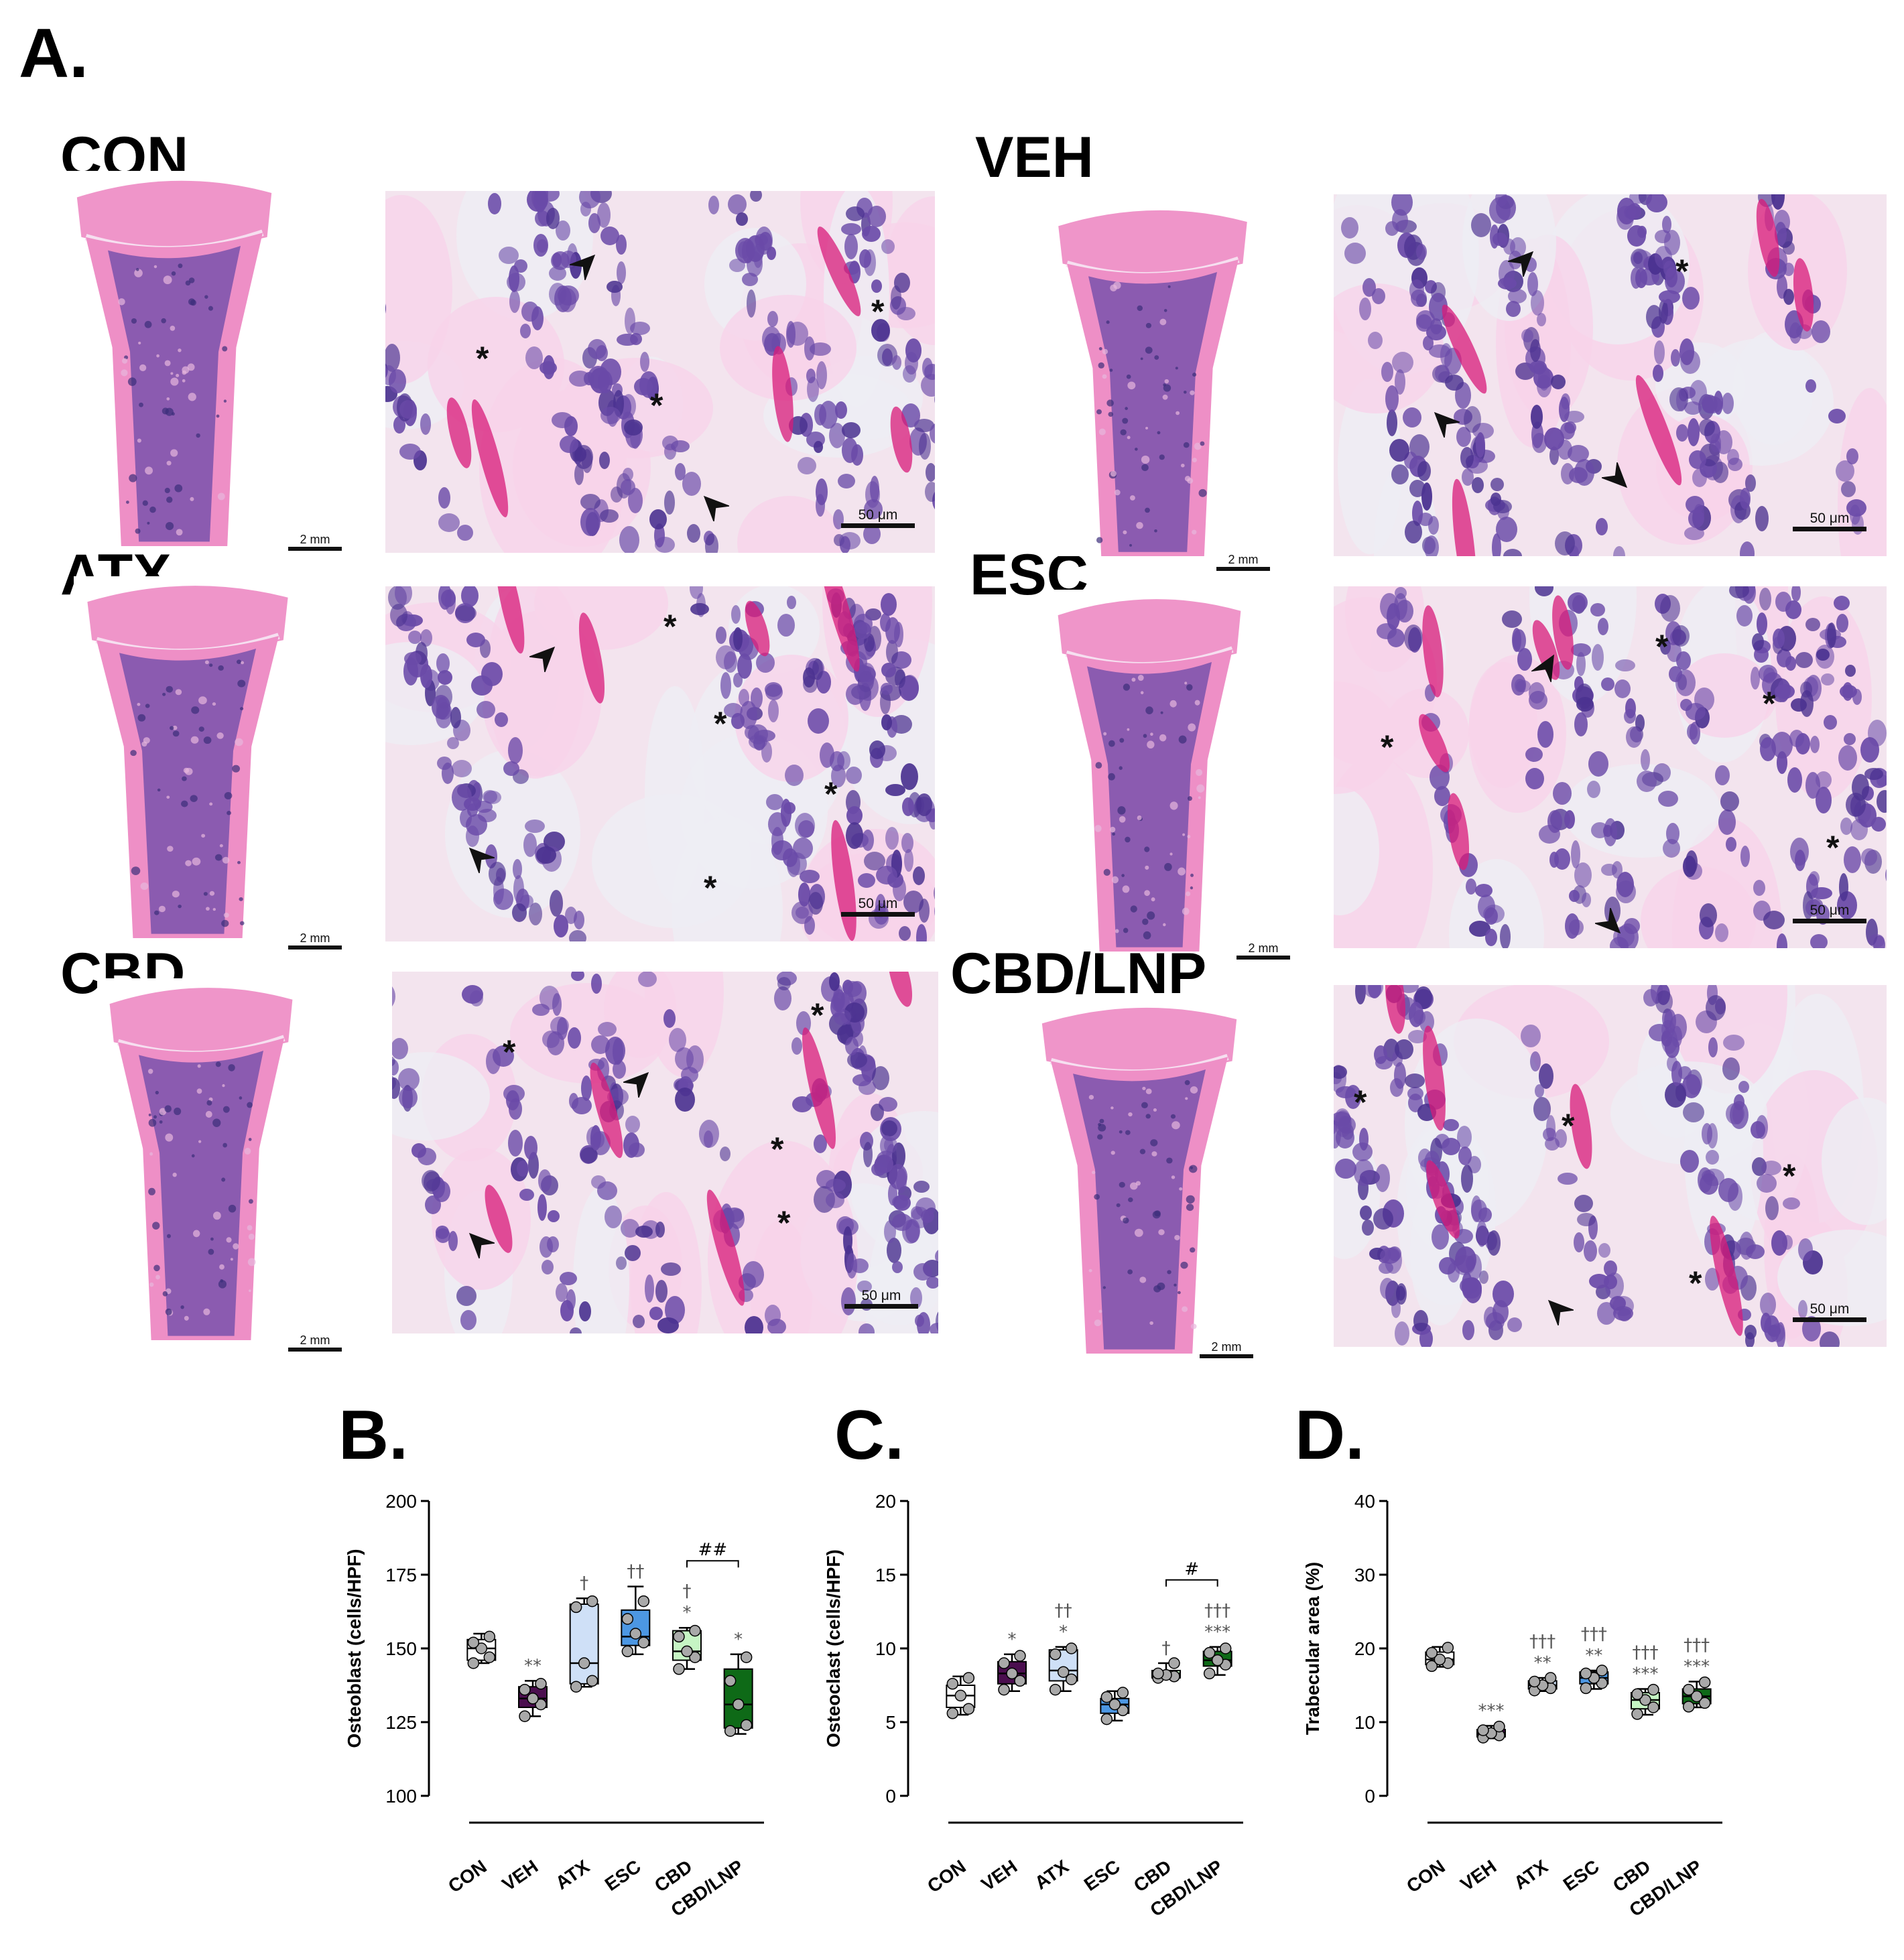  What do you see at coordinates (1063, 1611) in the screenshot?
I see `significance-mark: ††` at bounding box center [1063, 1611].